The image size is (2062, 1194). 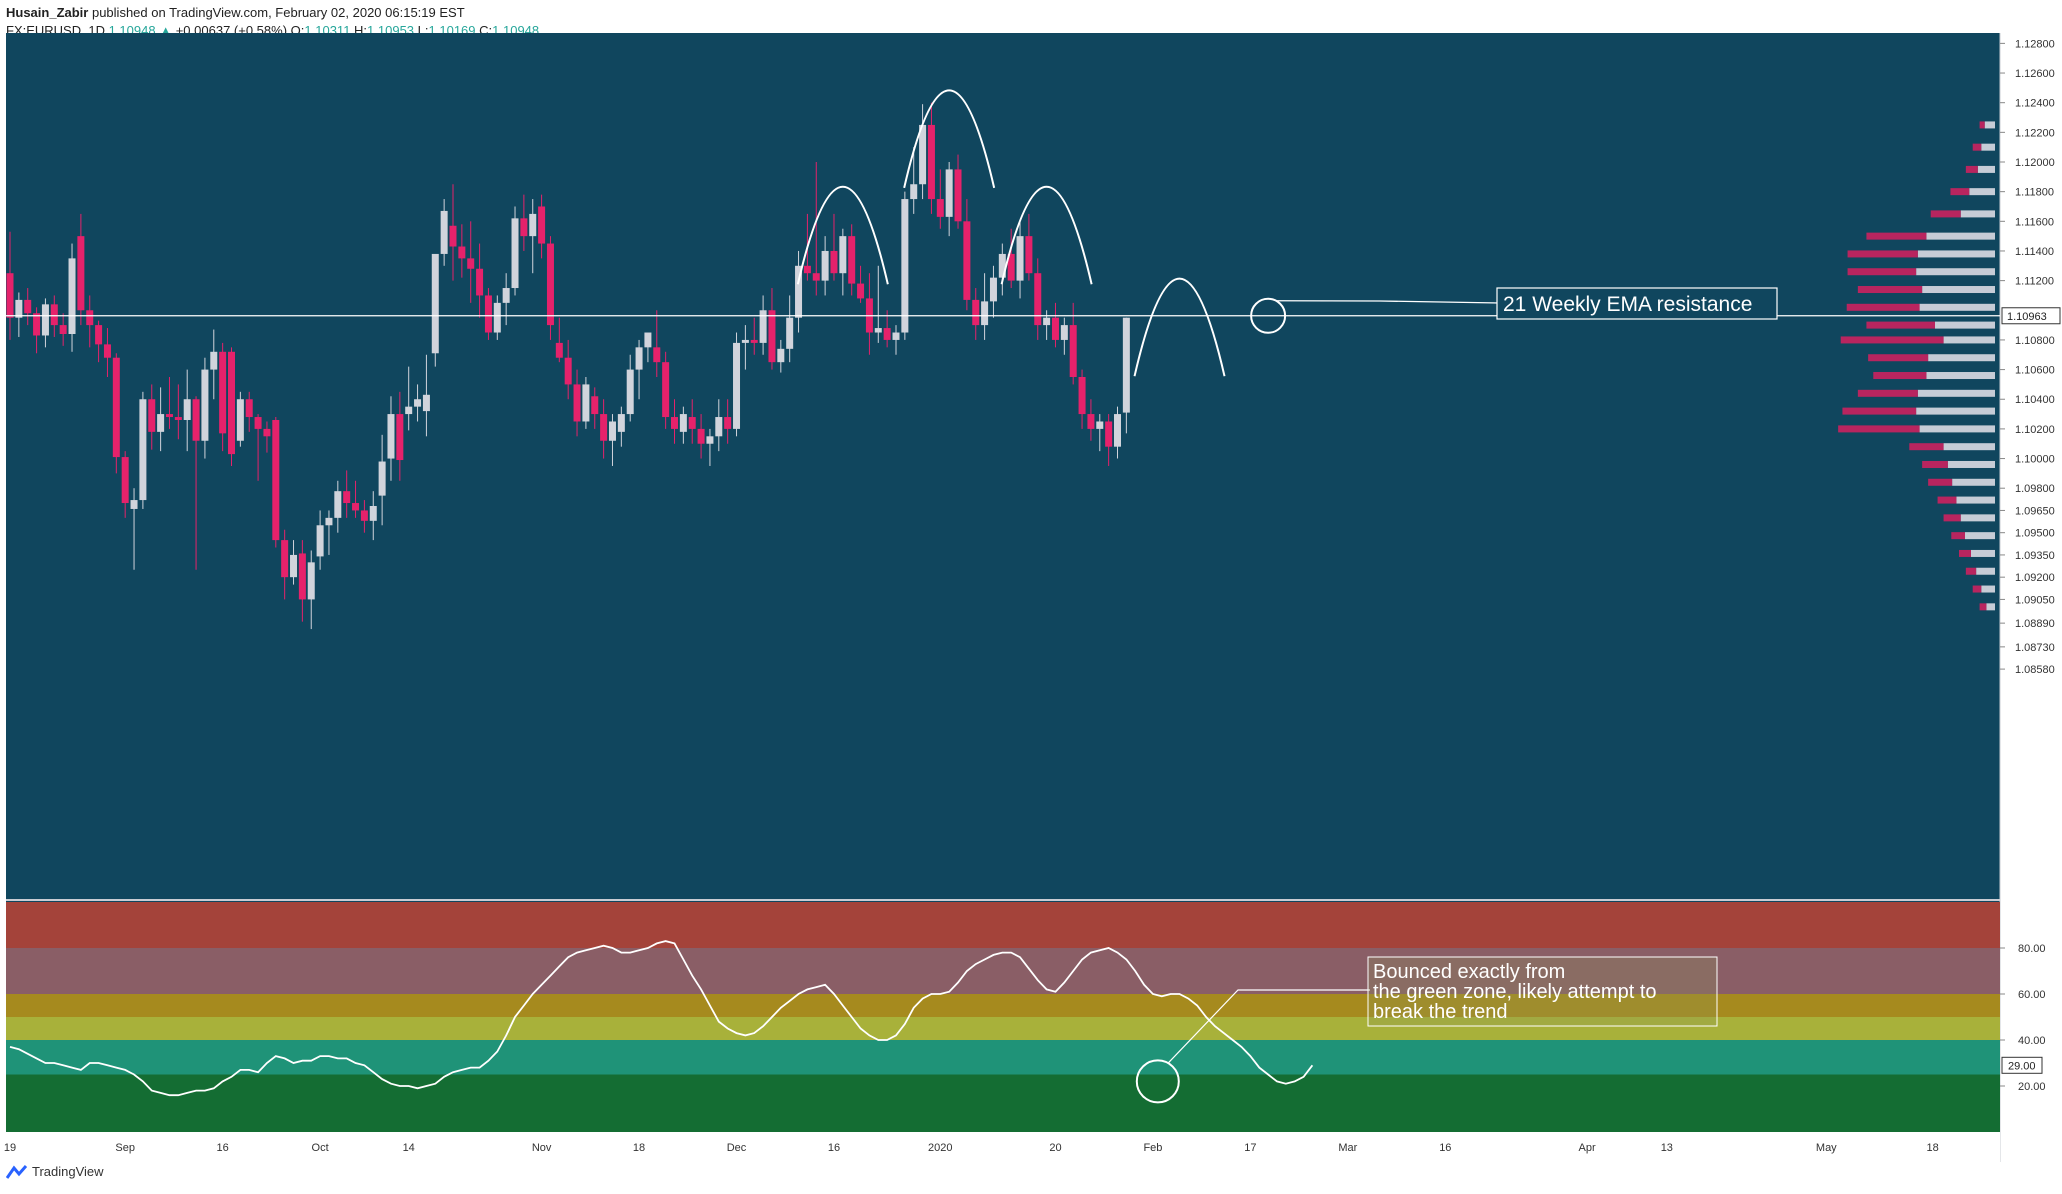 What do you see at coordinates (2035, 624) in the screenshot?
I see `price-tick-label: 1.08890` at bounding box center [2035, 624].